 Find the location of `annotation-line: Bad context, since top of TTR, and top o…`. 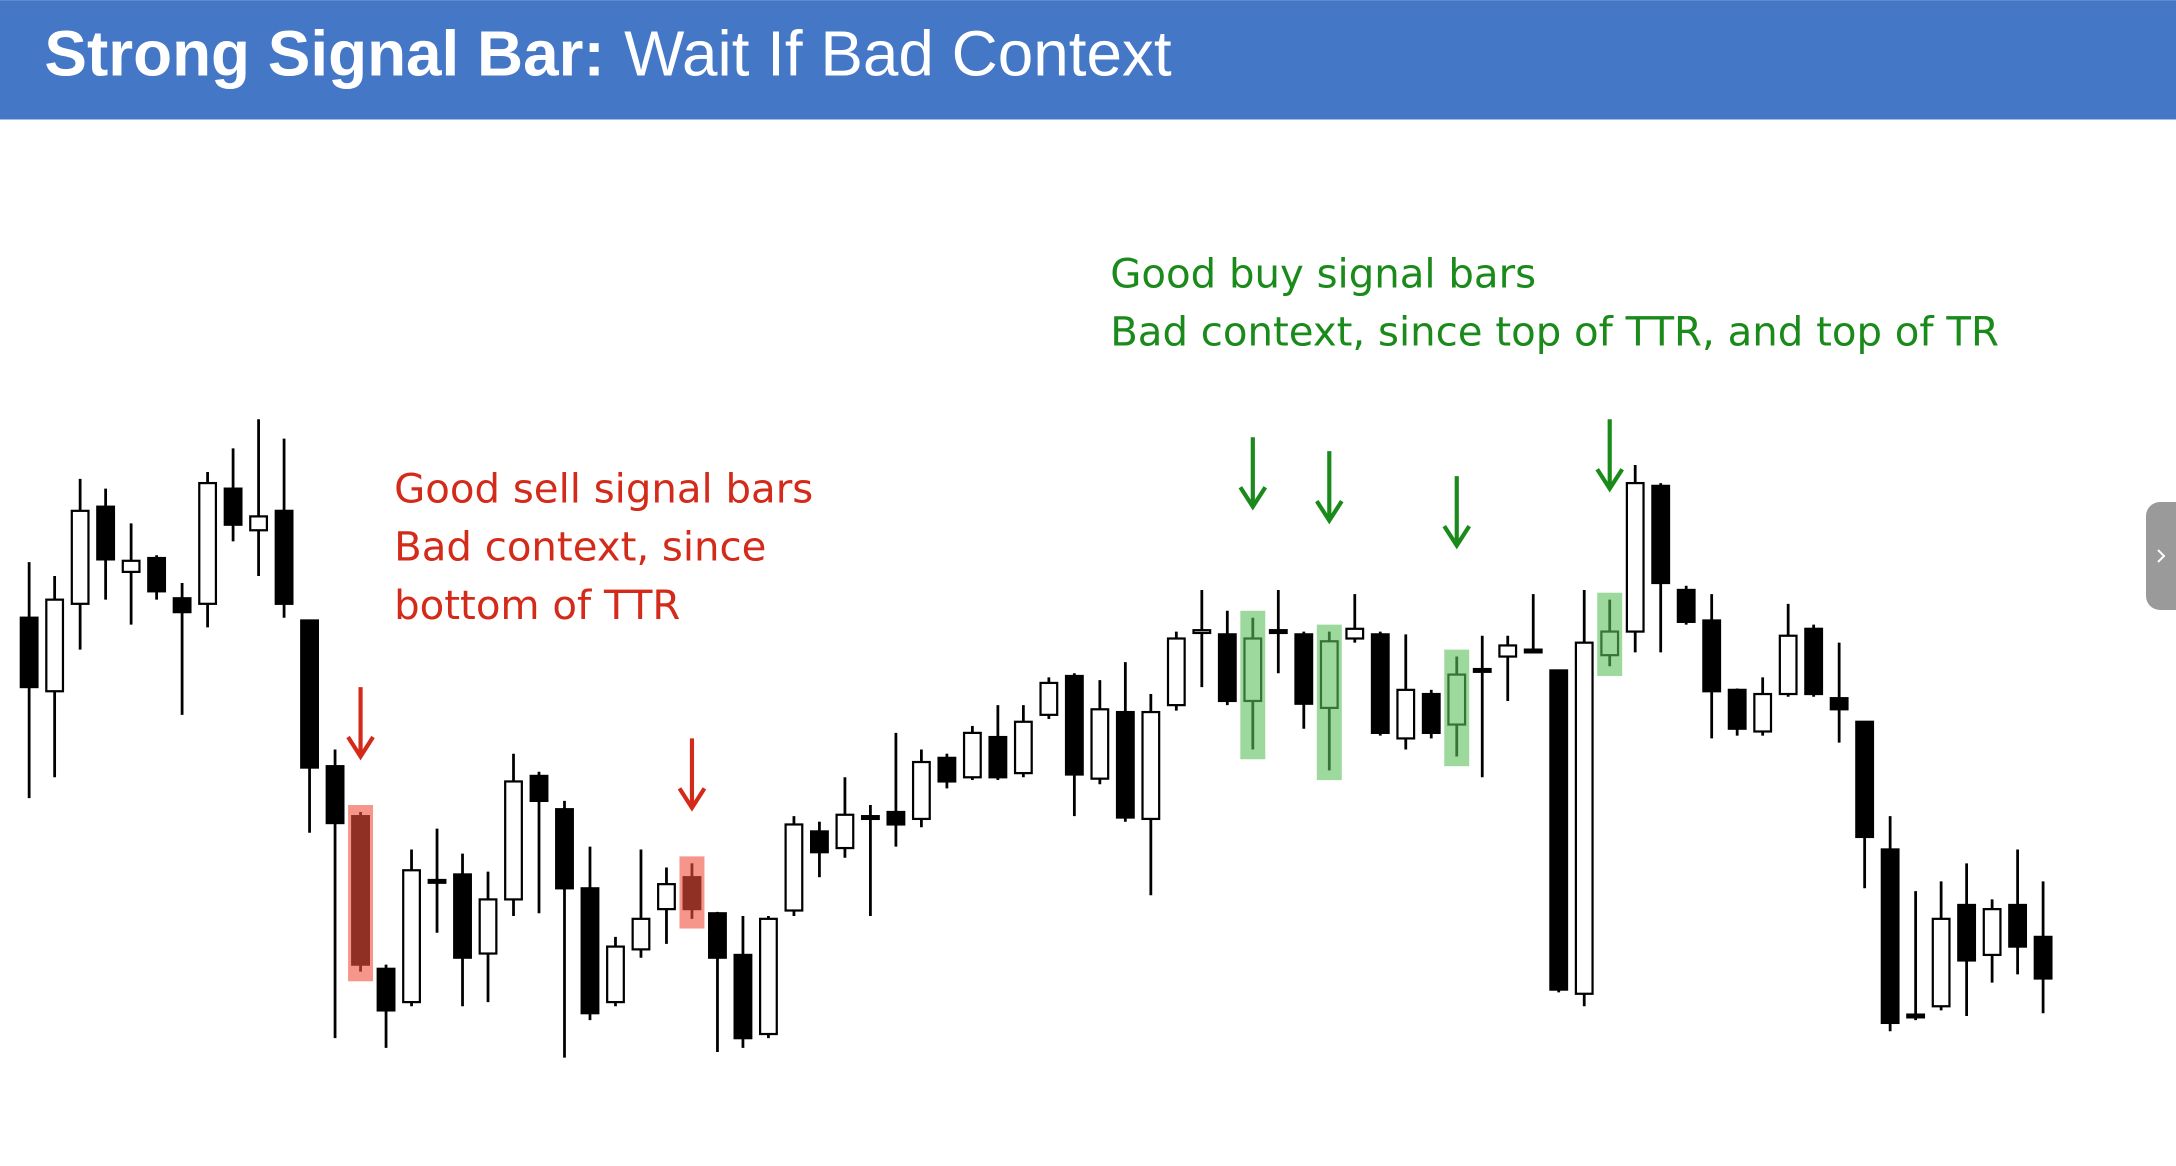

annotation-line: Bad context, since top of TTR, and top o… is located at coordinates (1554, 333).